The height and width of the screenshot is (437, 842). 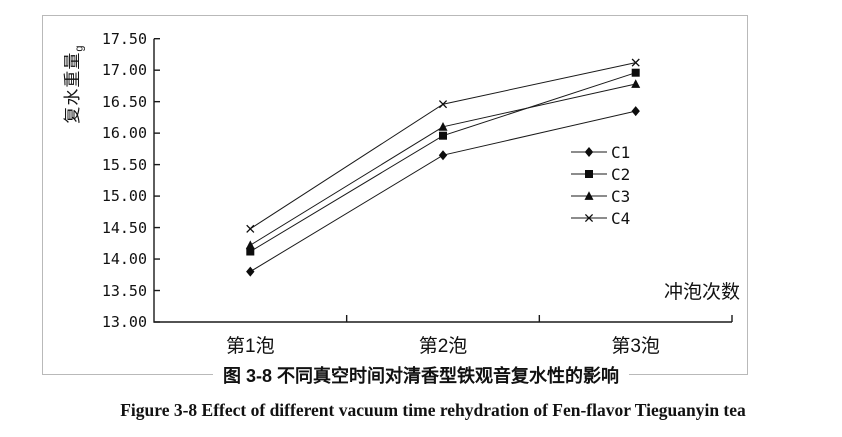 I want to click on y-axis-tick-label: 14.50, so click(x=124, y=227).